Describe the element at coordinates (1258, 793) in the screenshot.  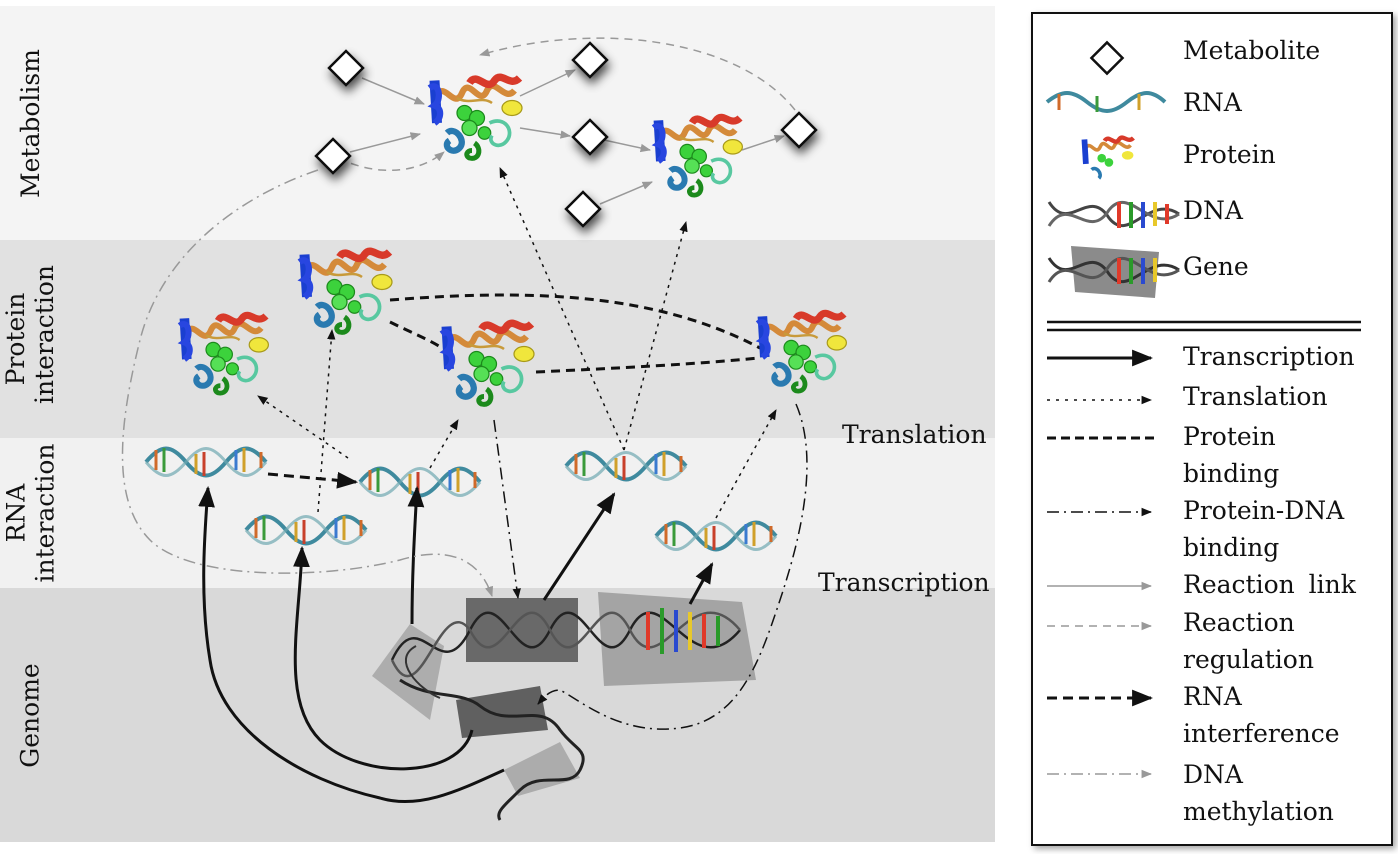
I see `legend-label-dna-methylation: DNA methylation` at that location.